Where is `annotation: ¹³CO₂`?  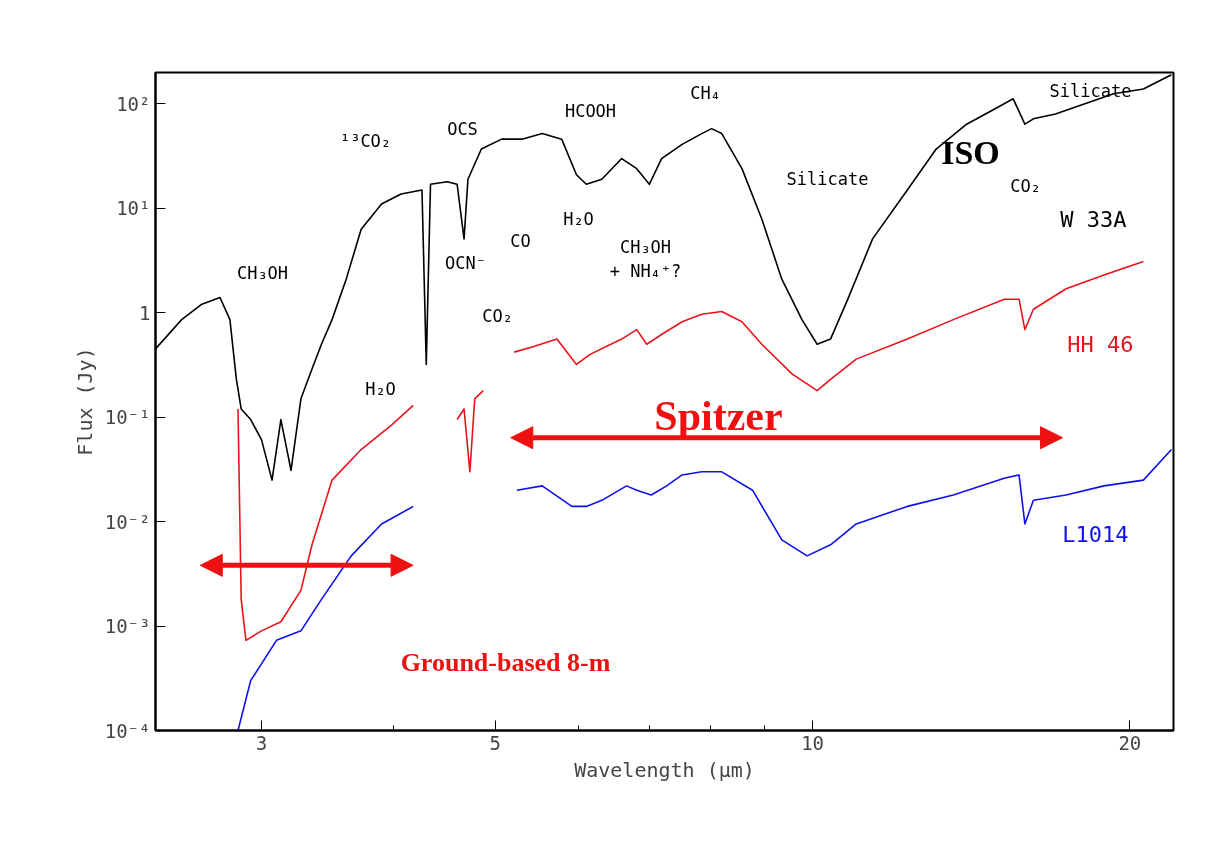 annotation: ¹³CO₂ is located at coordinates (365, 140).